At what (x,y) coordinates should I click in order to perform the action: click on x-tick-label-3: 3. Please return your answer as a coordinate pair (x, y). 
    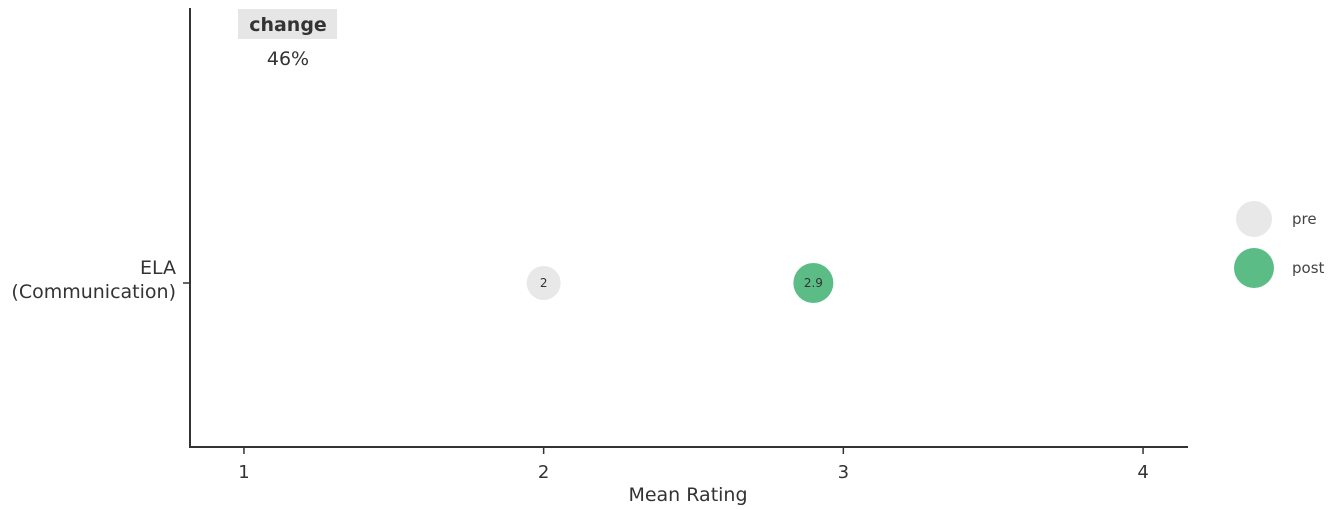
    Looking at the image, I should click on (843, 472).